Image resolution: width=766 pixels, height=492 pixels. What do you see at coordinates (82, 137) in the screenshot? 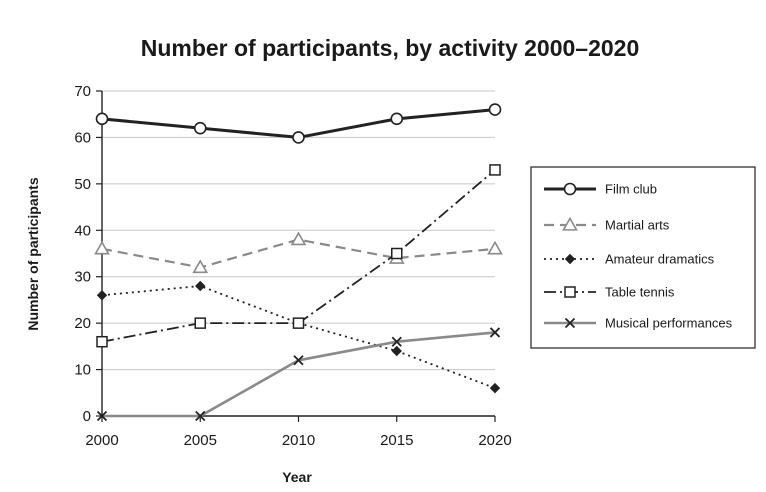
I see `y-tick-label: 60` at bounding box center [82, 137].